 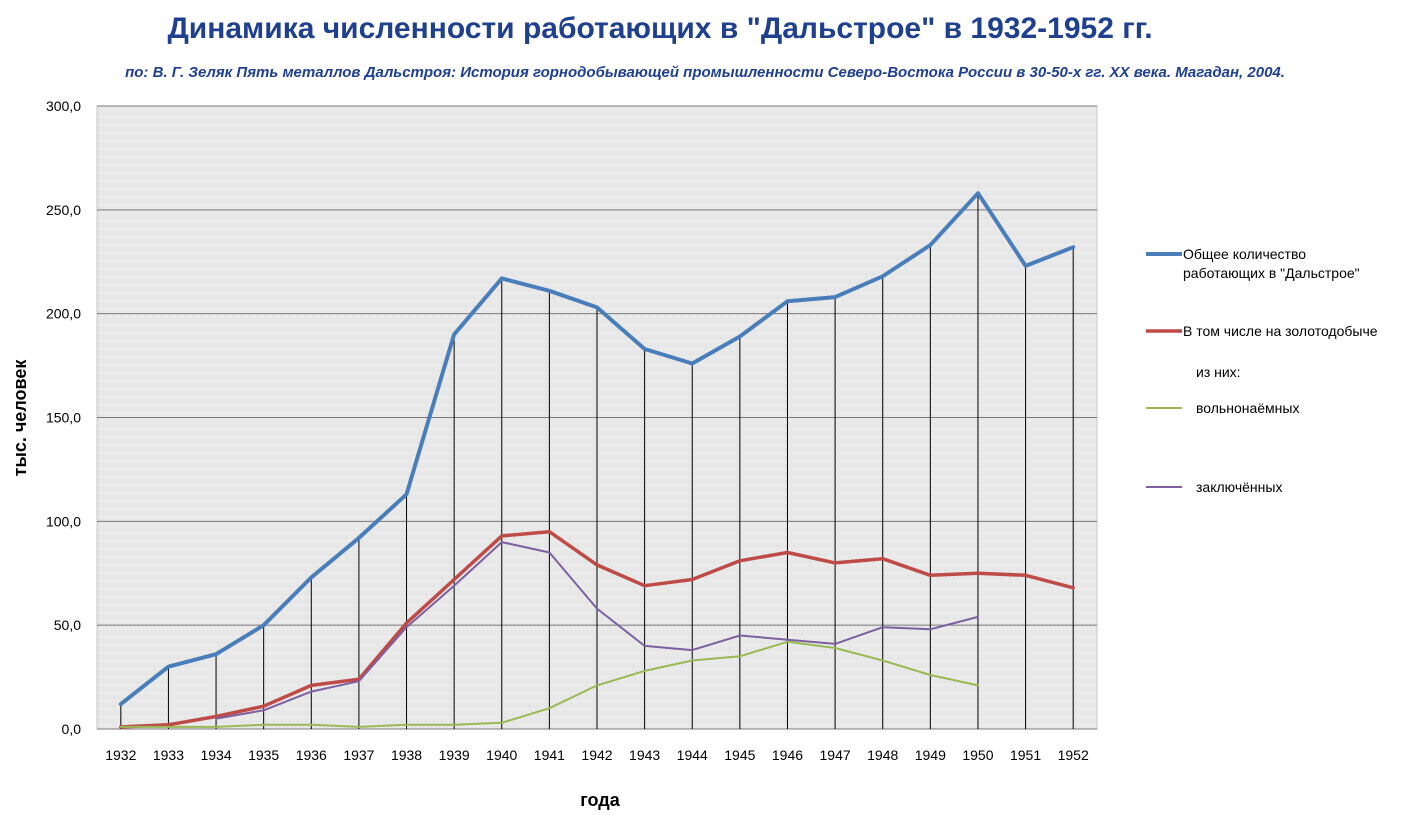 What do you see at coordinates (63, 314) in the screenshot?
I see `y-tick-label: 200,0` at bounding box center [63, 314].